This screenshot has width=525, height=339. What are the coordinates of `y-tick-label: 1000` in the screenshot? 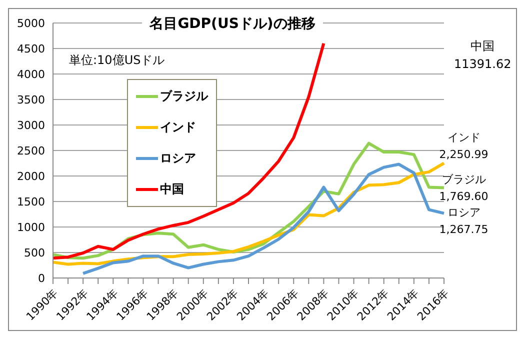 It's located at (31, 227).